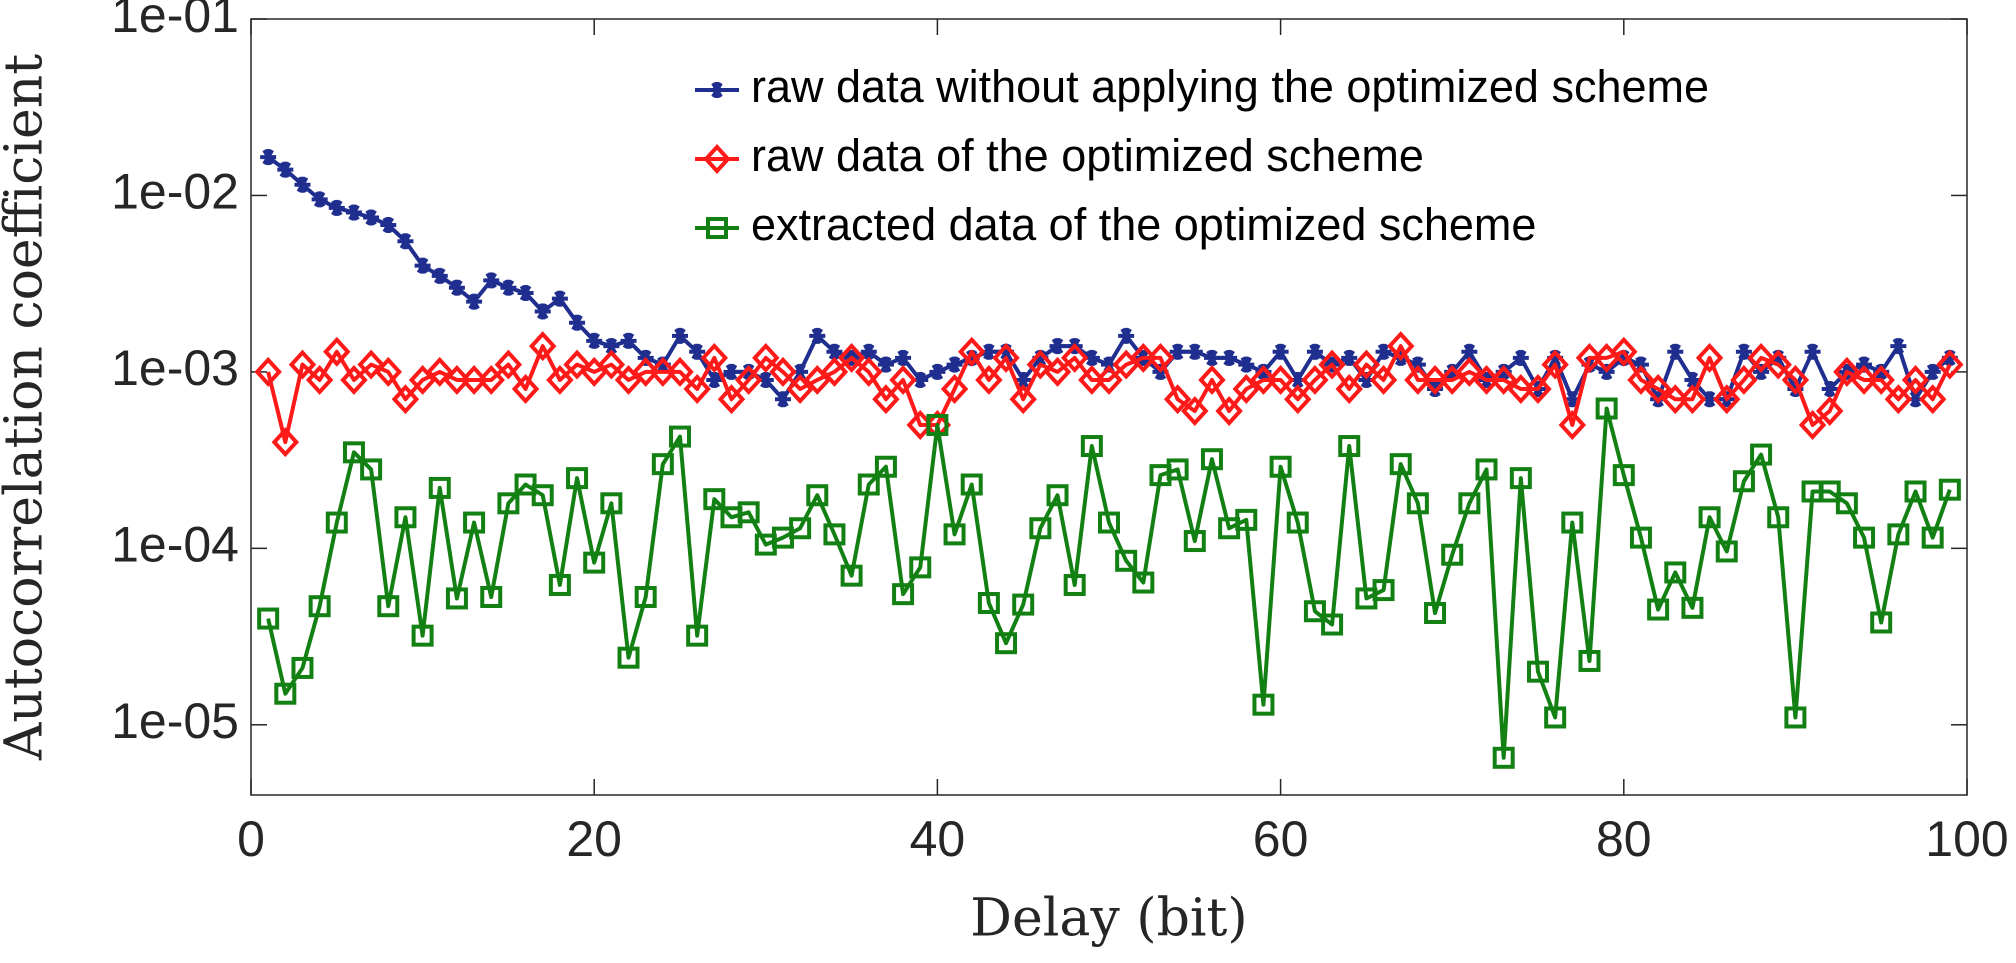  I want to click on x-axis-label: Delay (bit), so click(1108, 919).